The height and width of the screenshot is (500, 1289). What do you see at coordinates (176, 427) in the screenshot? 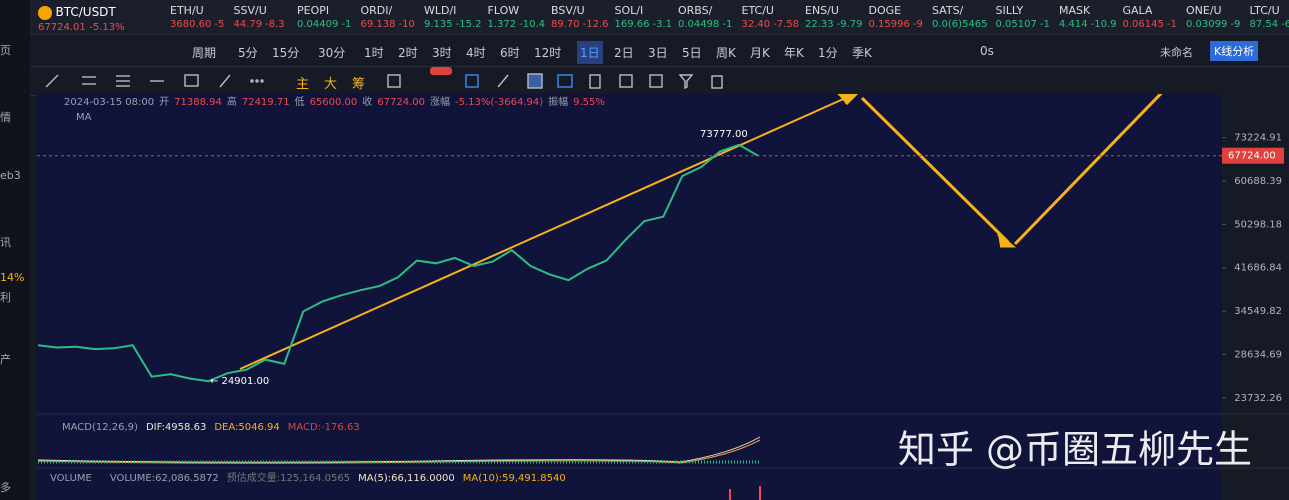
I see `indicator-text: DIF:4958.63` at bounding box center [176, 427].